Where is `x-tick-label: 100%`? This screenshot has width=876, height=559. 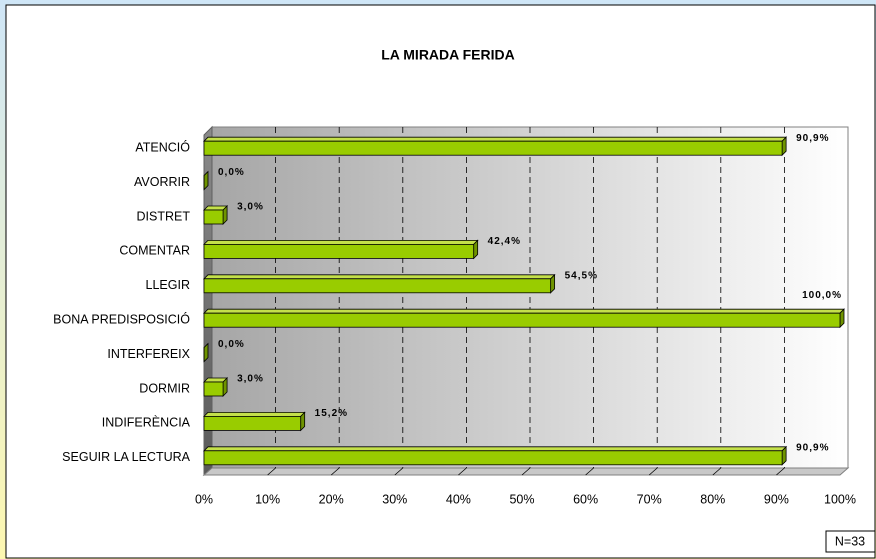 x-tick-label: 100% is located at coordinates (840, 499).